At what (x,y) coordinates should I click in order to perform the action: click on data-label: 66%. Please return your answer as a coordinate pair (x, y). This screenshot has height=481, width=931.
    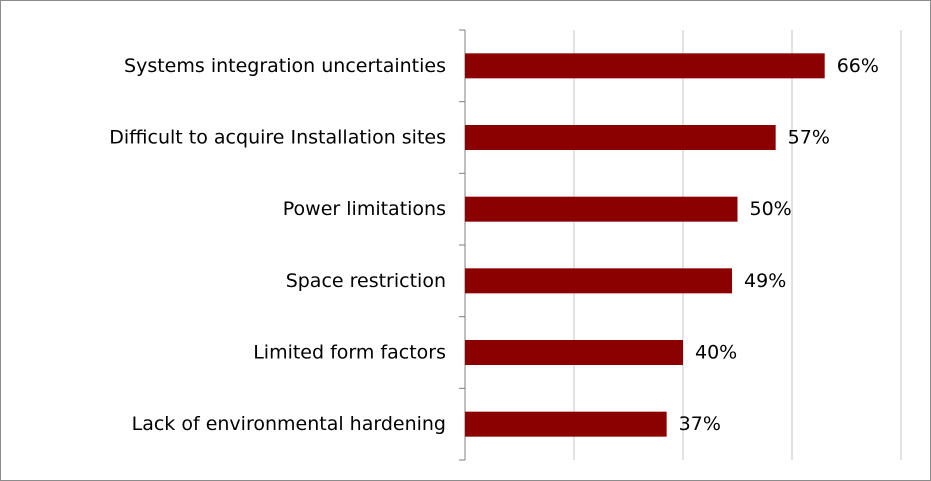
    Looking at the image, I should click on (858, 66).